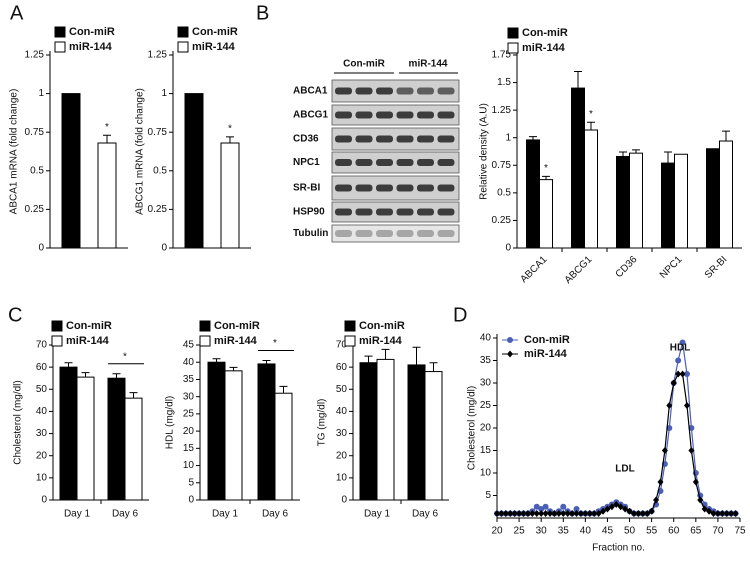 The image size is (750, 562). What do you see at coordinates (510, 340) in the screenshot?
I see `legend-marker` at bounding box center [510, 340].